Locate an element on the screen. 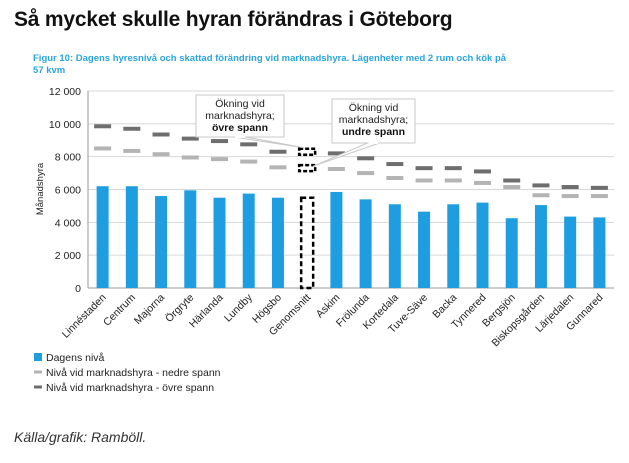 Image resolution: width=629 pixels, height=463 pixels. y-axis-ticks: 0 2 000 4 000 6 000 8 000 10 000 12 000 is located at coordinates (65, 190).